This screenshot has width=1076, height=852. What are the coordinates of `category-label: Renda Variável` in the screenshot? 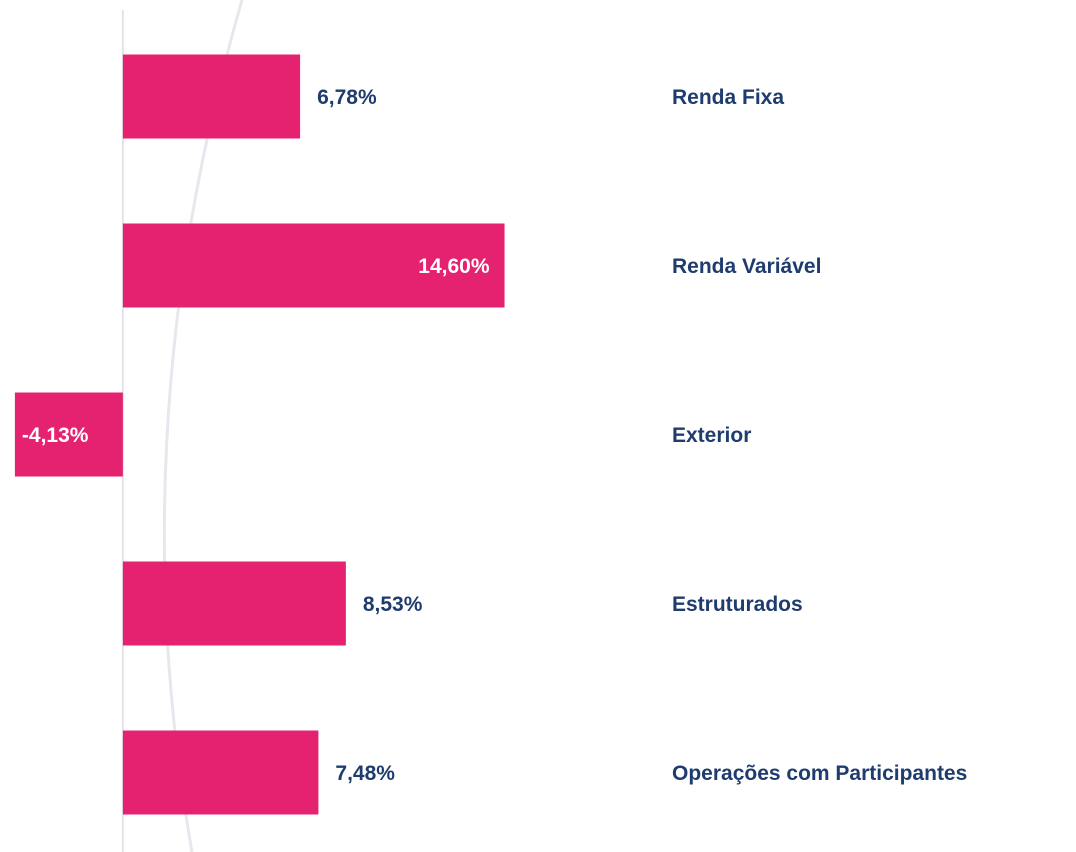 It's located at (746, 266).